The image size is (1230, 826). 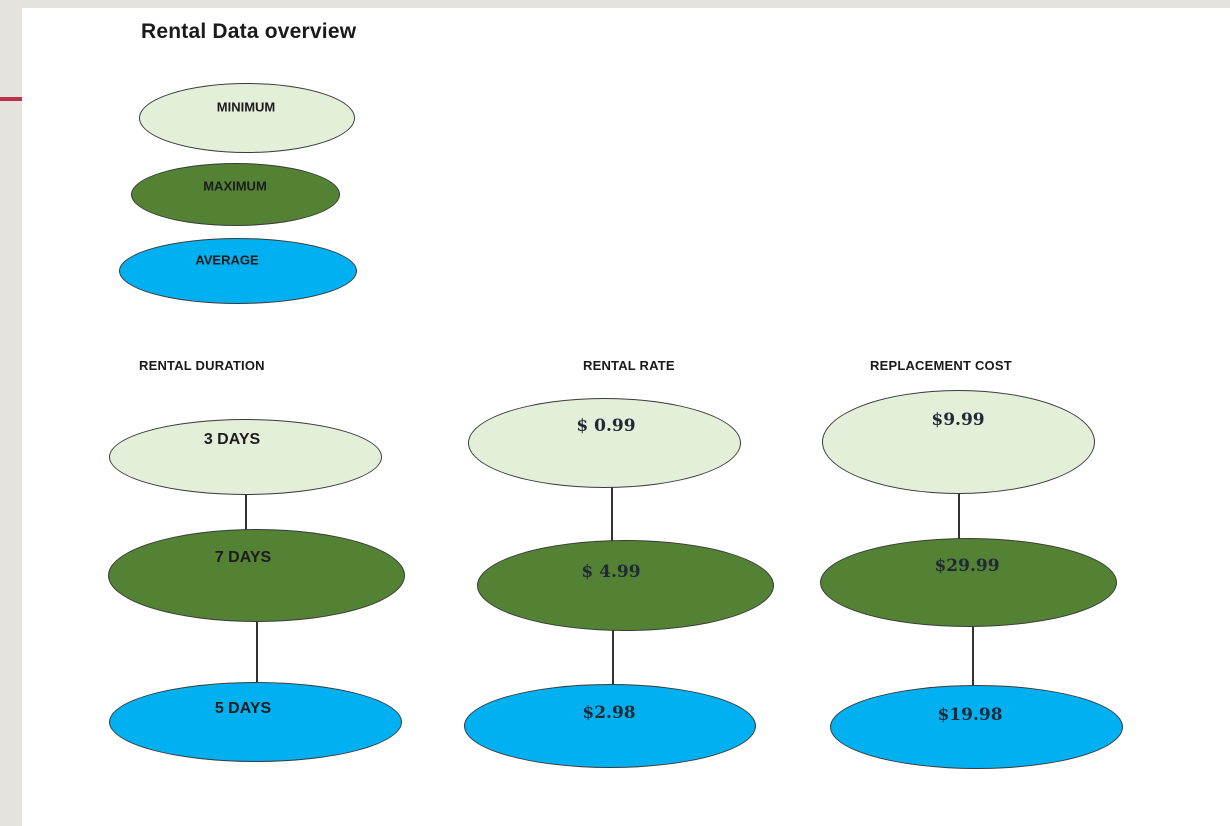 I want to click on duration-avg-value: 5 DAYS, so click(x=243, y=708).